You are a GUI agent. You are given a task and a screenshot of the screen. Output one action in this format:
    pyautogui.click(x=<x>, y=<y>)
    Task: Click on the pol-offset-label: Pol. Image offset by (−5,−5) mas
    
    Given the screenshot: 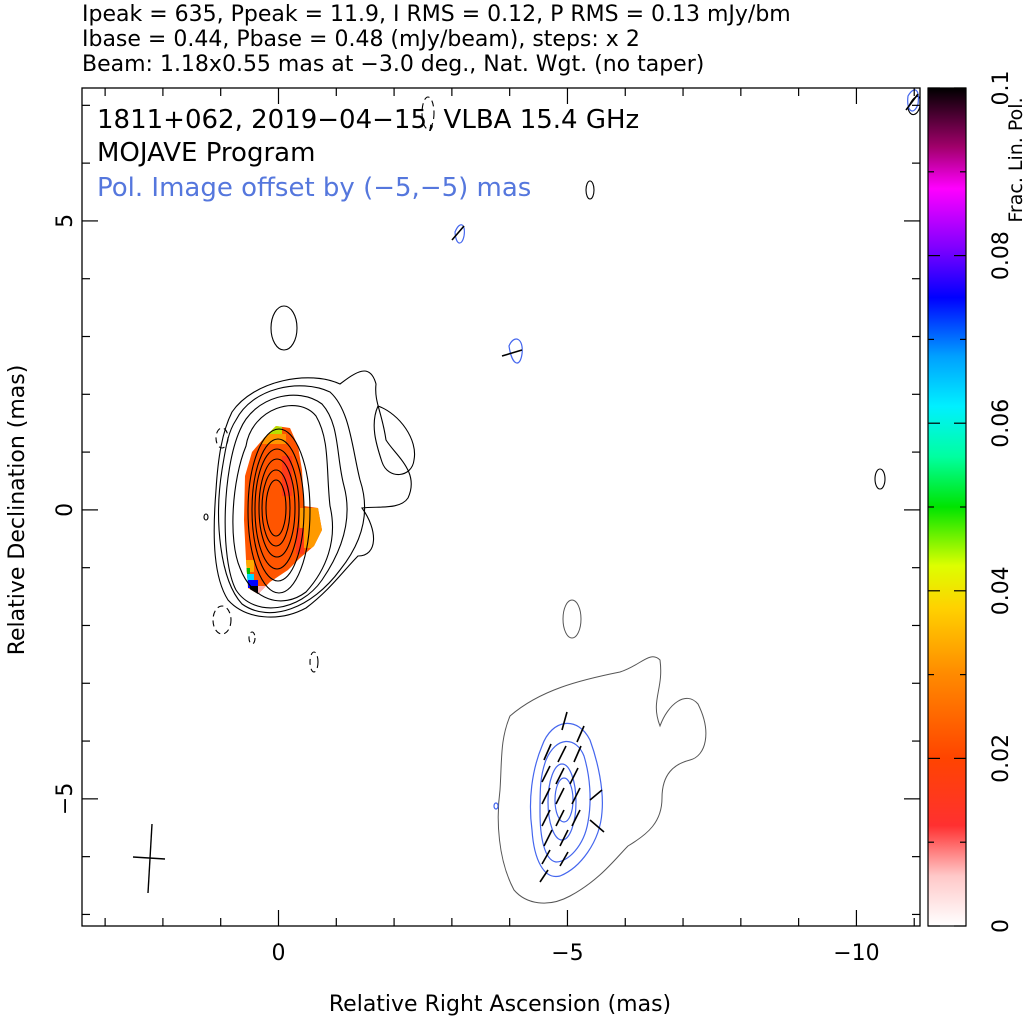 What is the action you would take?
    pyautogui.click(x=314, y=188)
    